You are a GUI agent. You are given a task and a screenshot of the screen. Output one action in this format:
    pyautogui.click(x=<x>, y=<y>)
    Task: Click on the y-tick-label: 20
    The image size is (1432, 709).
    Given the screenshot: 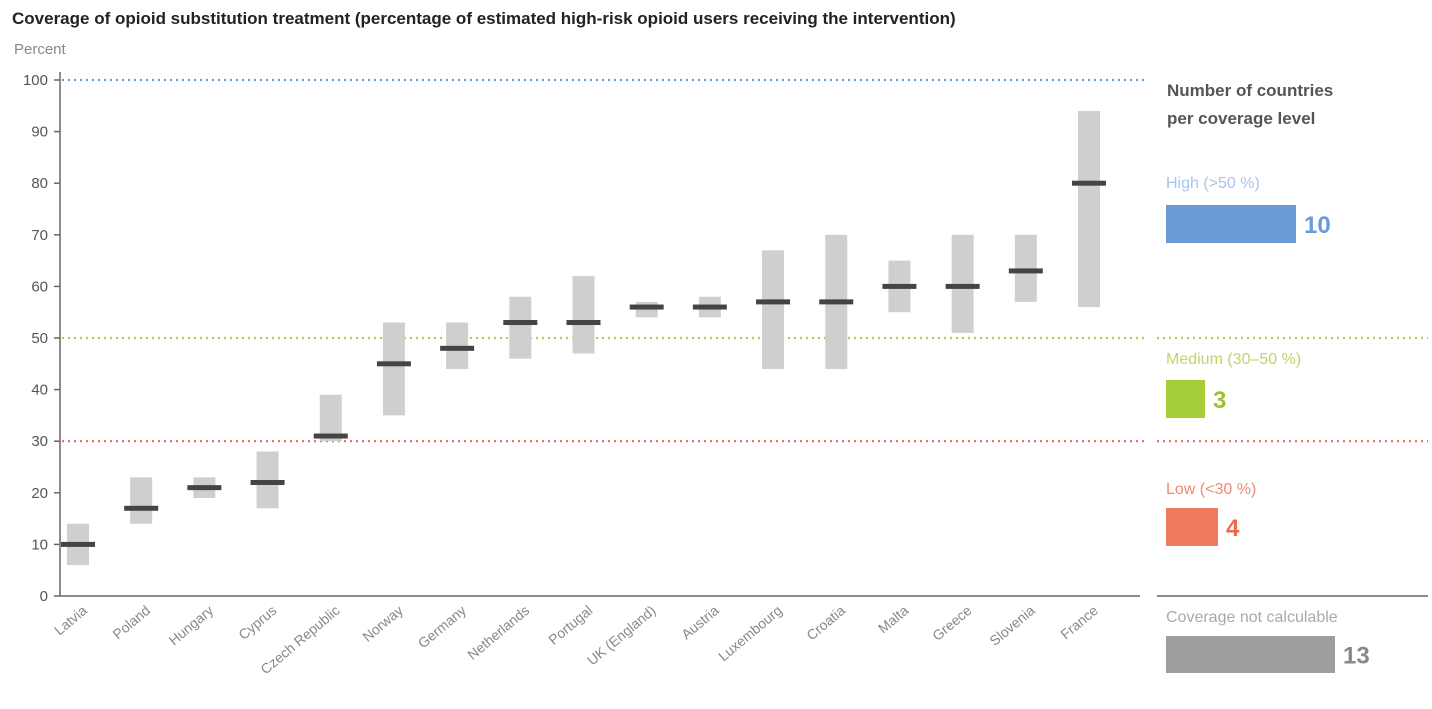 What is the action you would take?
    pyautogui.click(x=39, y=493)
    